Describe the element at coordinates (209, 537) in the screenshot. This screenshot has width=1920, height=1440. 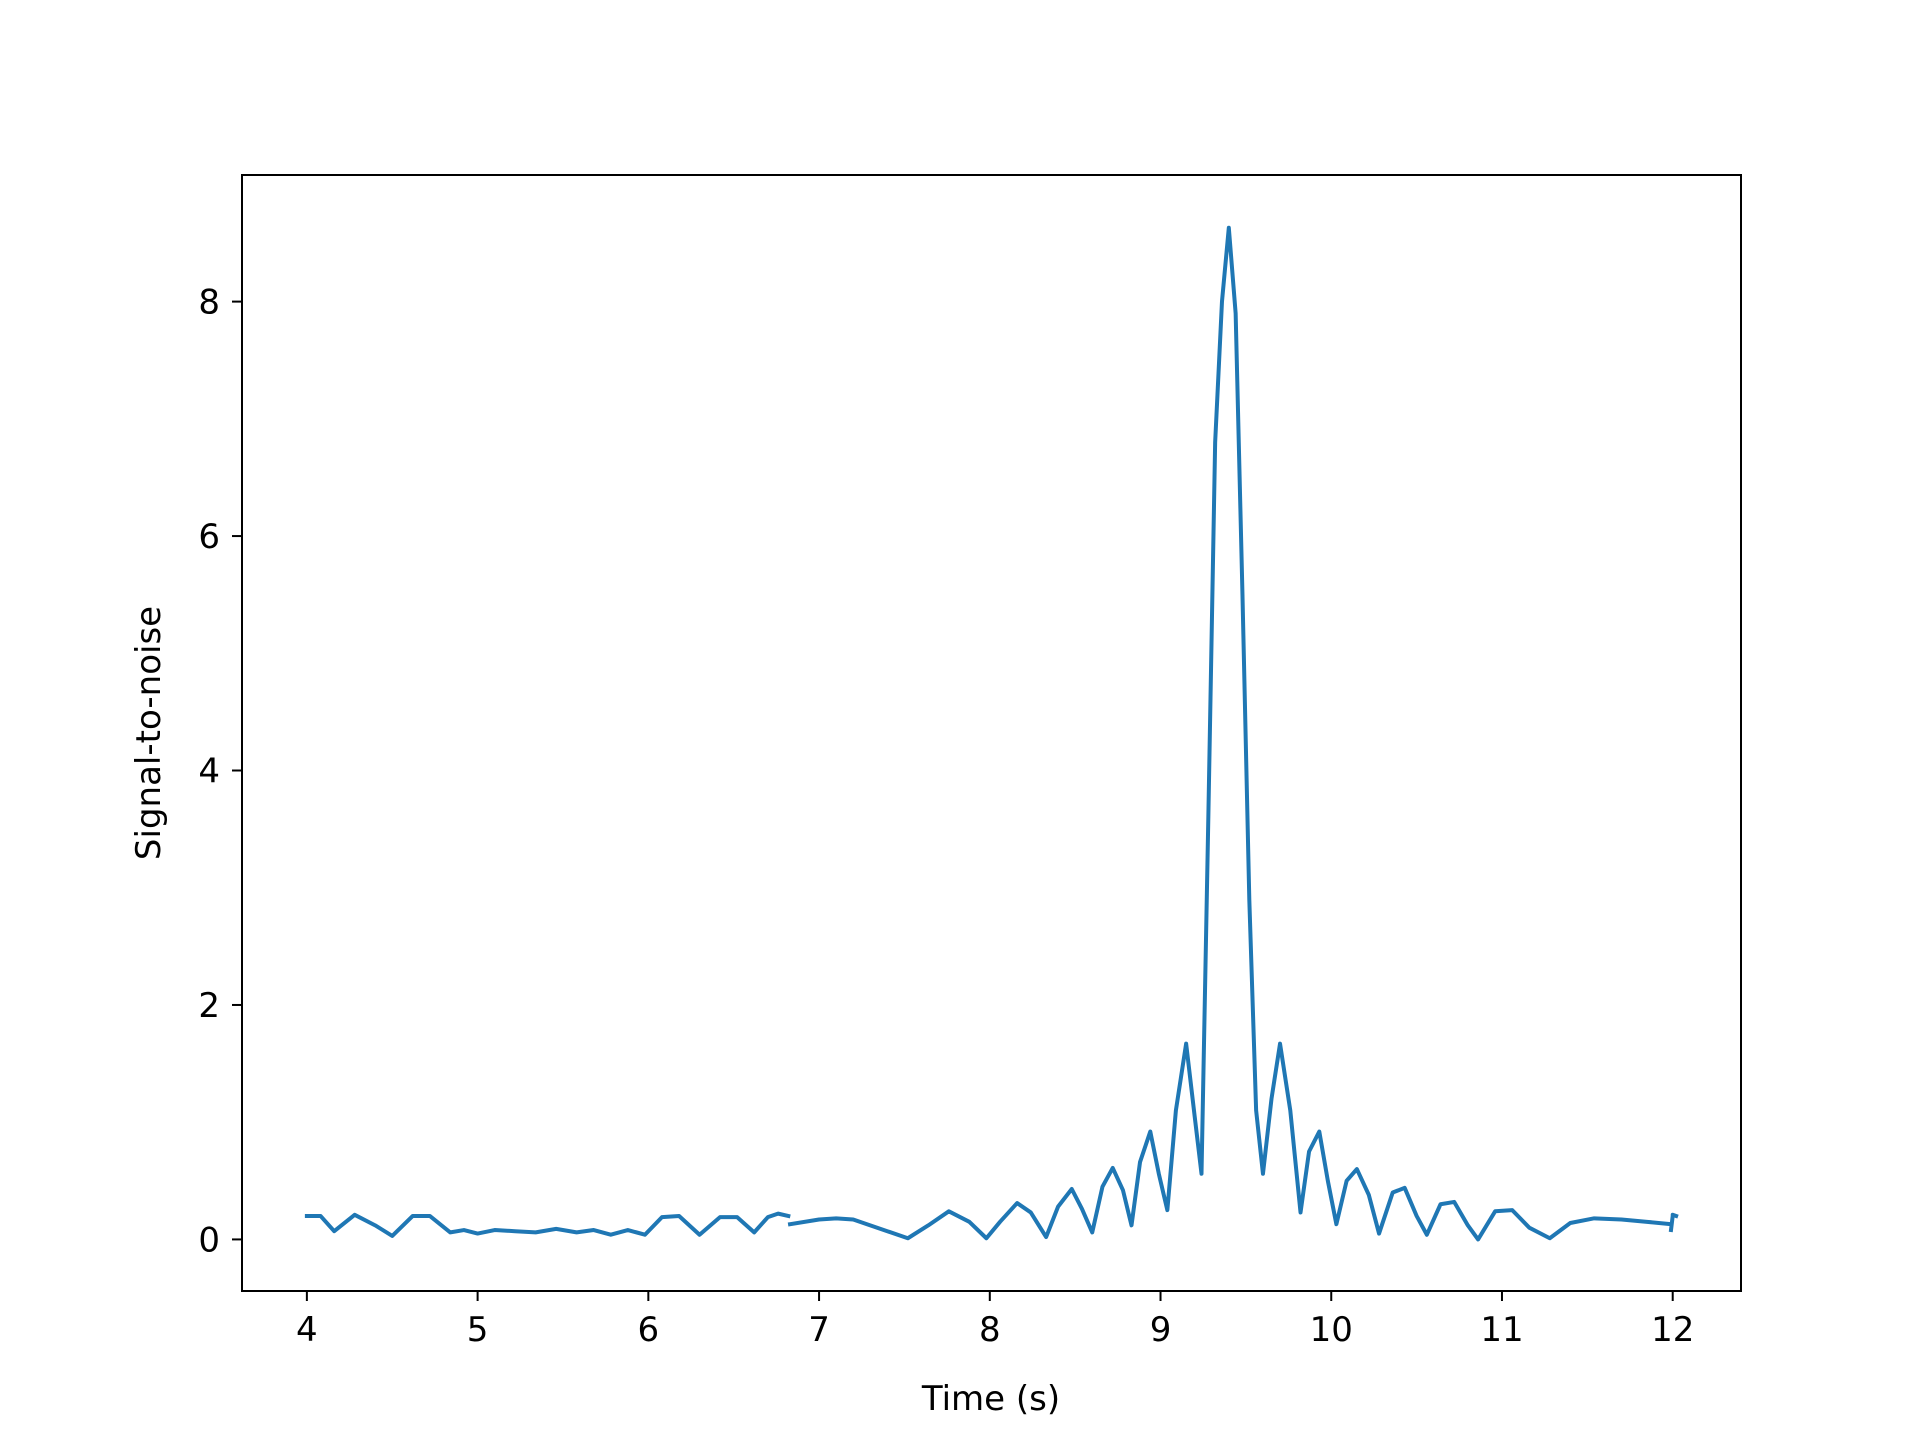
I see `y-tick-label: 6` at that location.